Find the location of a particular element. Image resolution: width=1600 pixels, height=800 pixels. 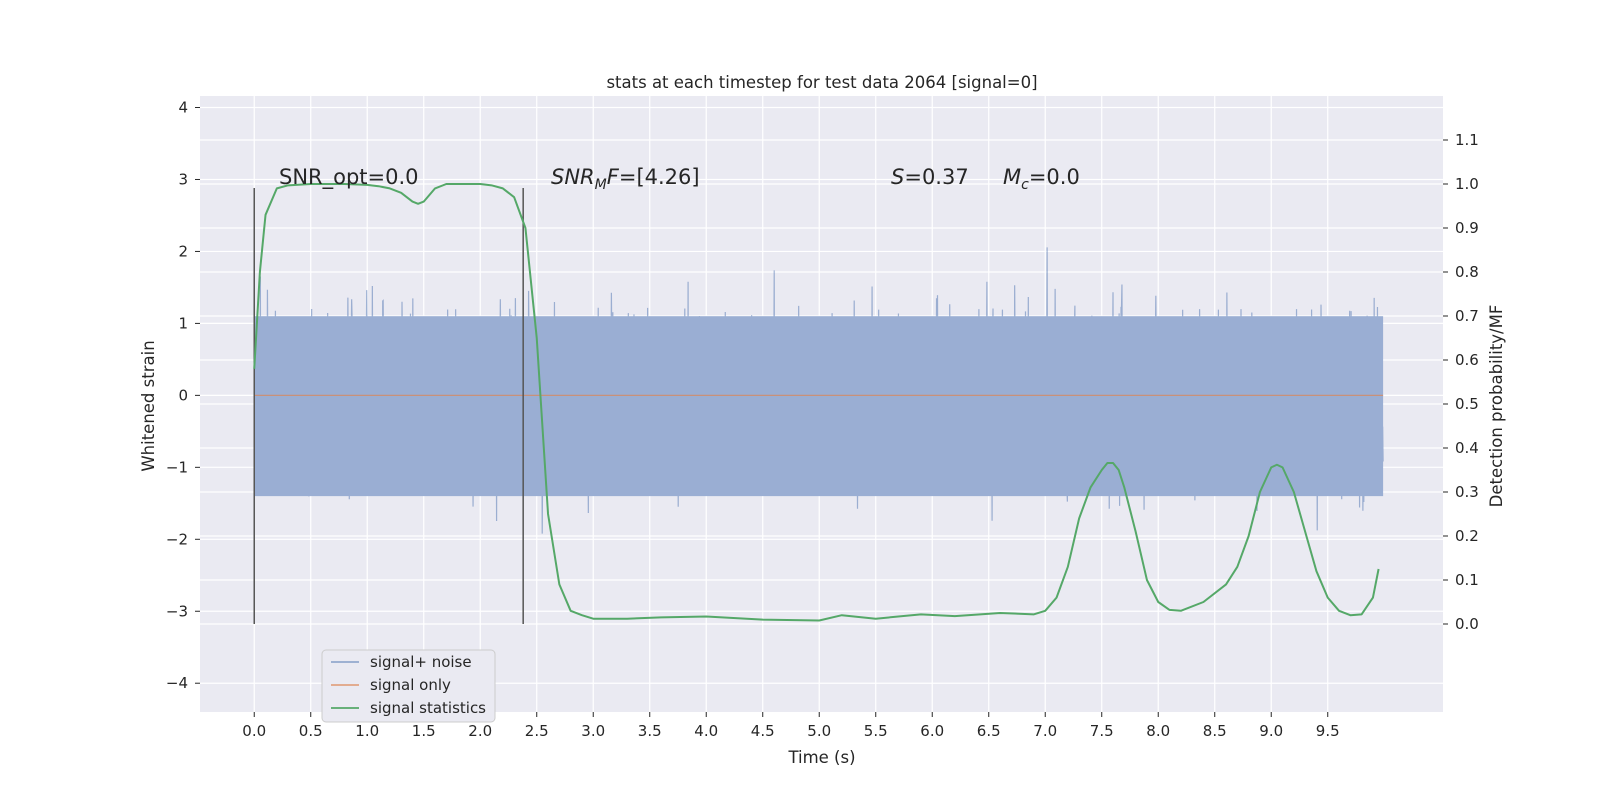

annotation-mc-value: =0.0 is located at coordinates (1054, 177).